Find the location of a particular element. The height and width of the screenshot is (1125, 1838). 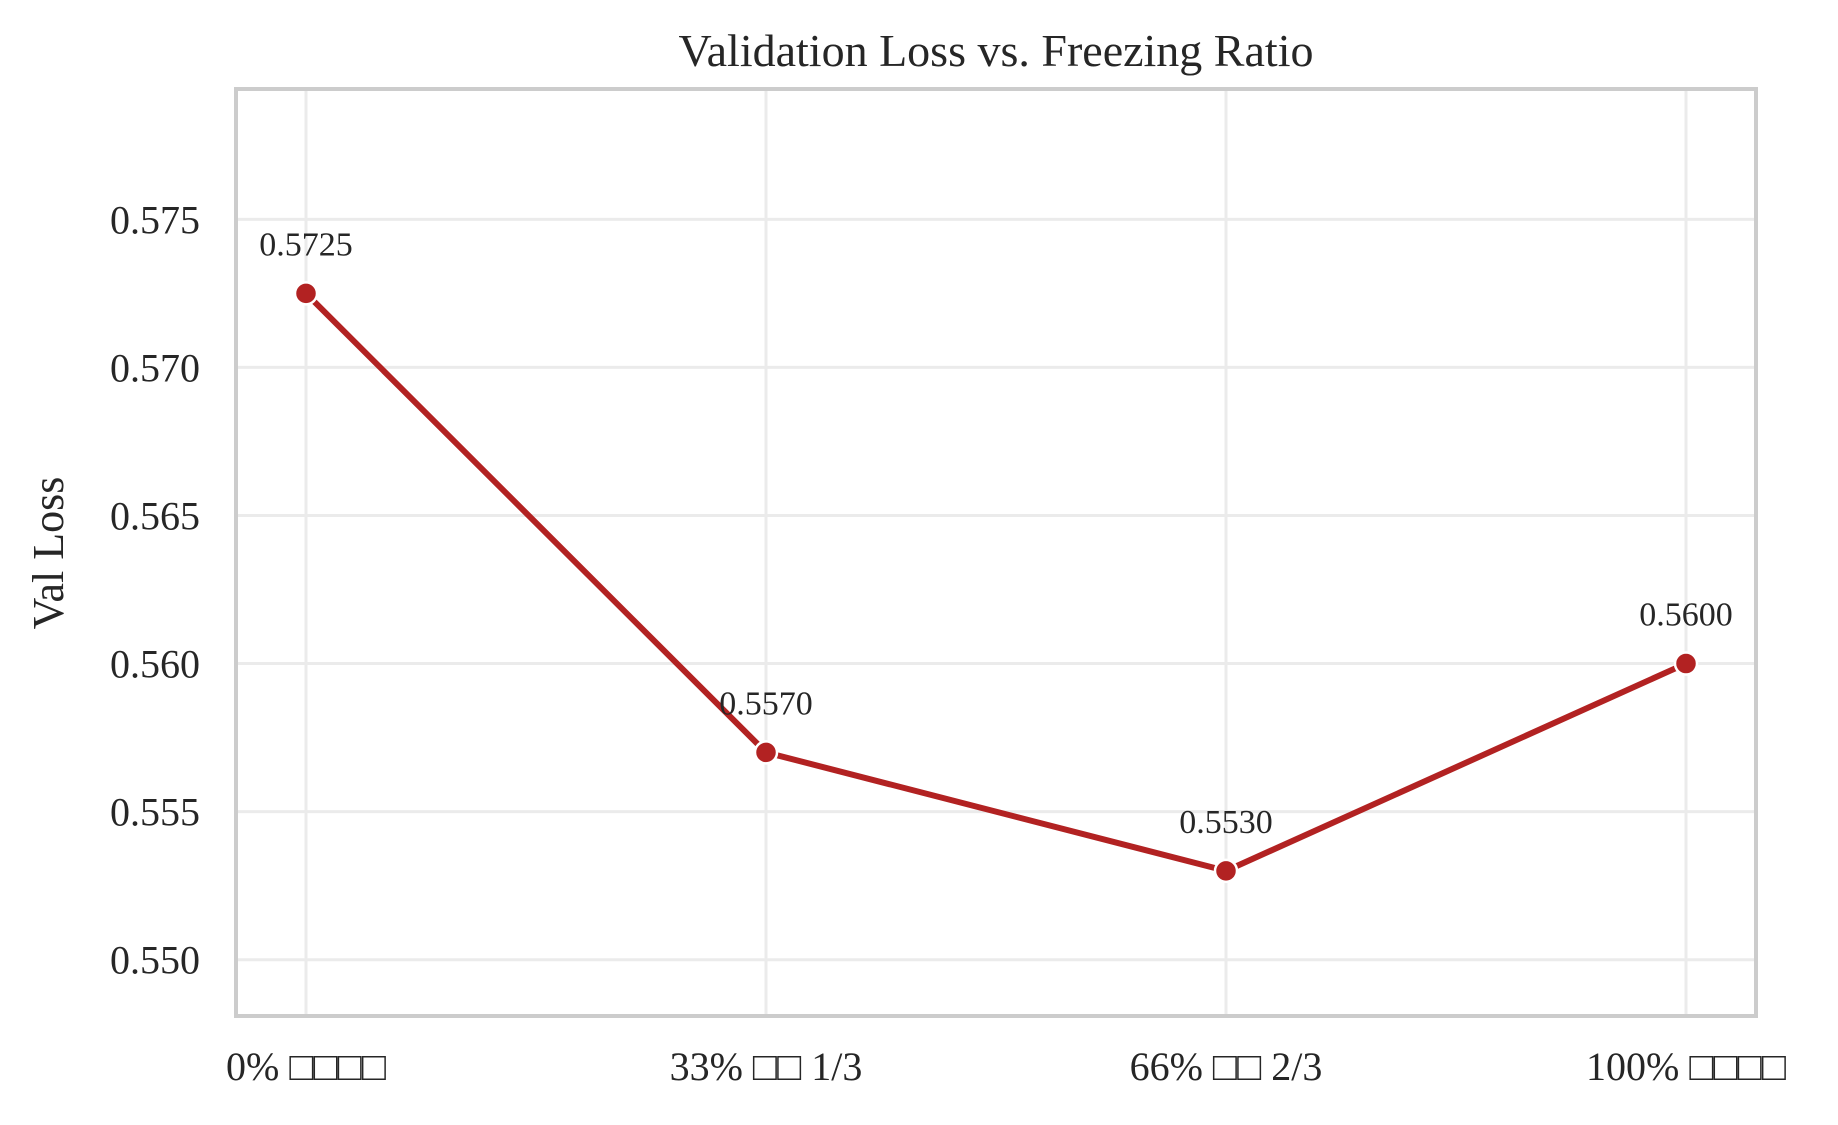

chart-title: Validation Loss vs. Freezing Ratio is located at coordinates (996, 50).